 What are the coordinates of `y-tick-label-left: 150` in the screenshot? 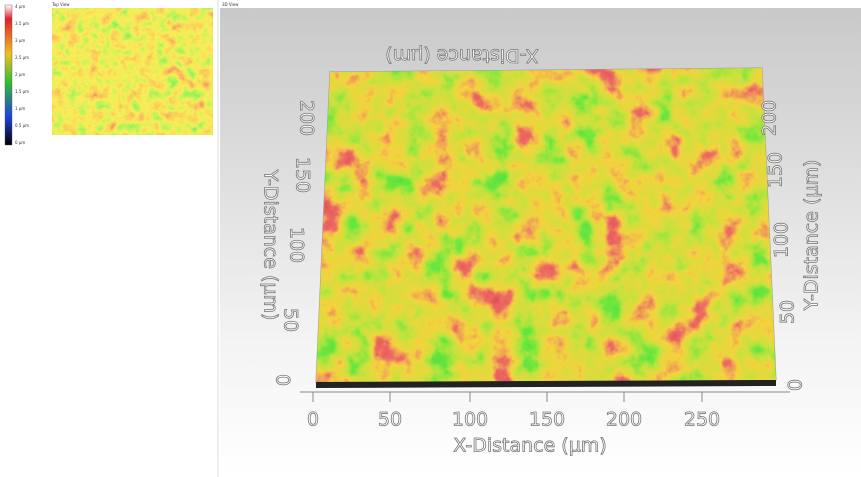 It's located at (303, 175).